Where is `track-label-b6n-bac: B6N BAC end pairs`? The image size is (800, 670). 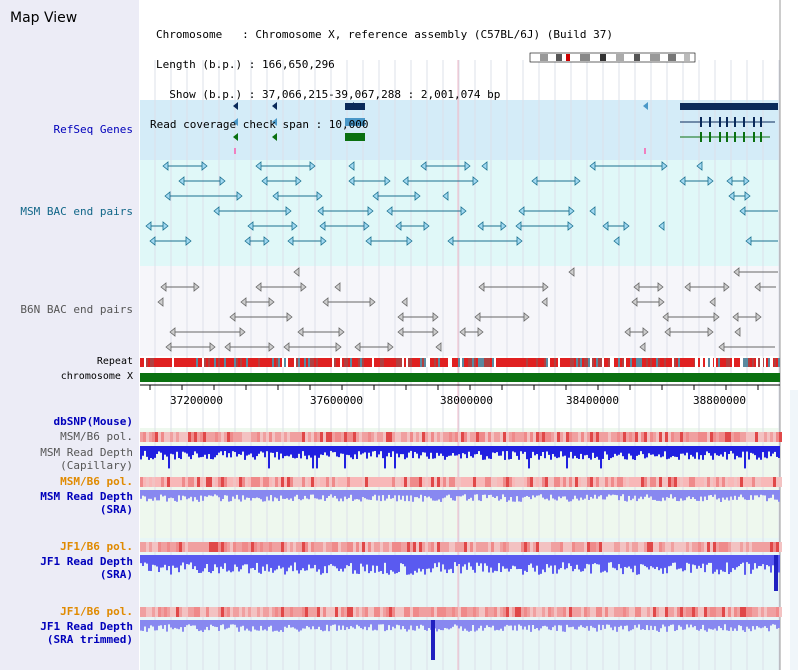 track-label-b6n-bac: B6N BAC end pairs is located at coordinates (76, 309).